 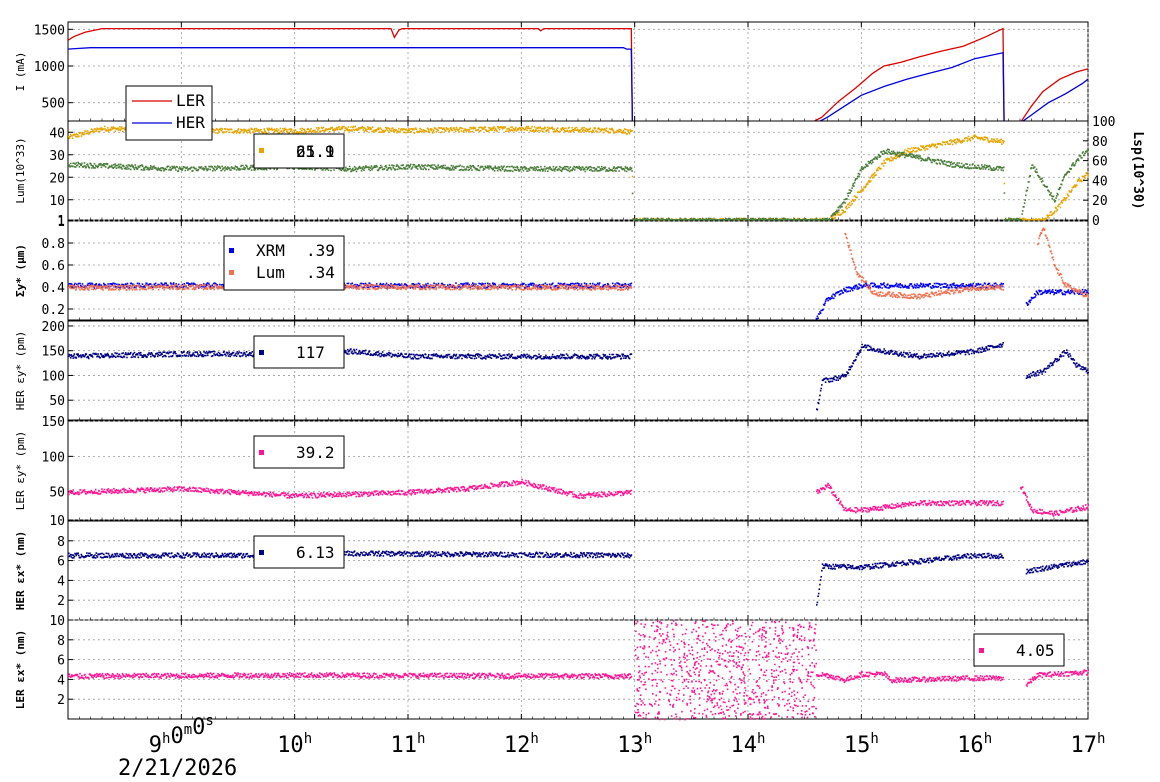 What do you see at coordinates (181, 735) in the screenshot?
I see `x-tick-label: 9h0m0s` at bounding box center [181, 735].